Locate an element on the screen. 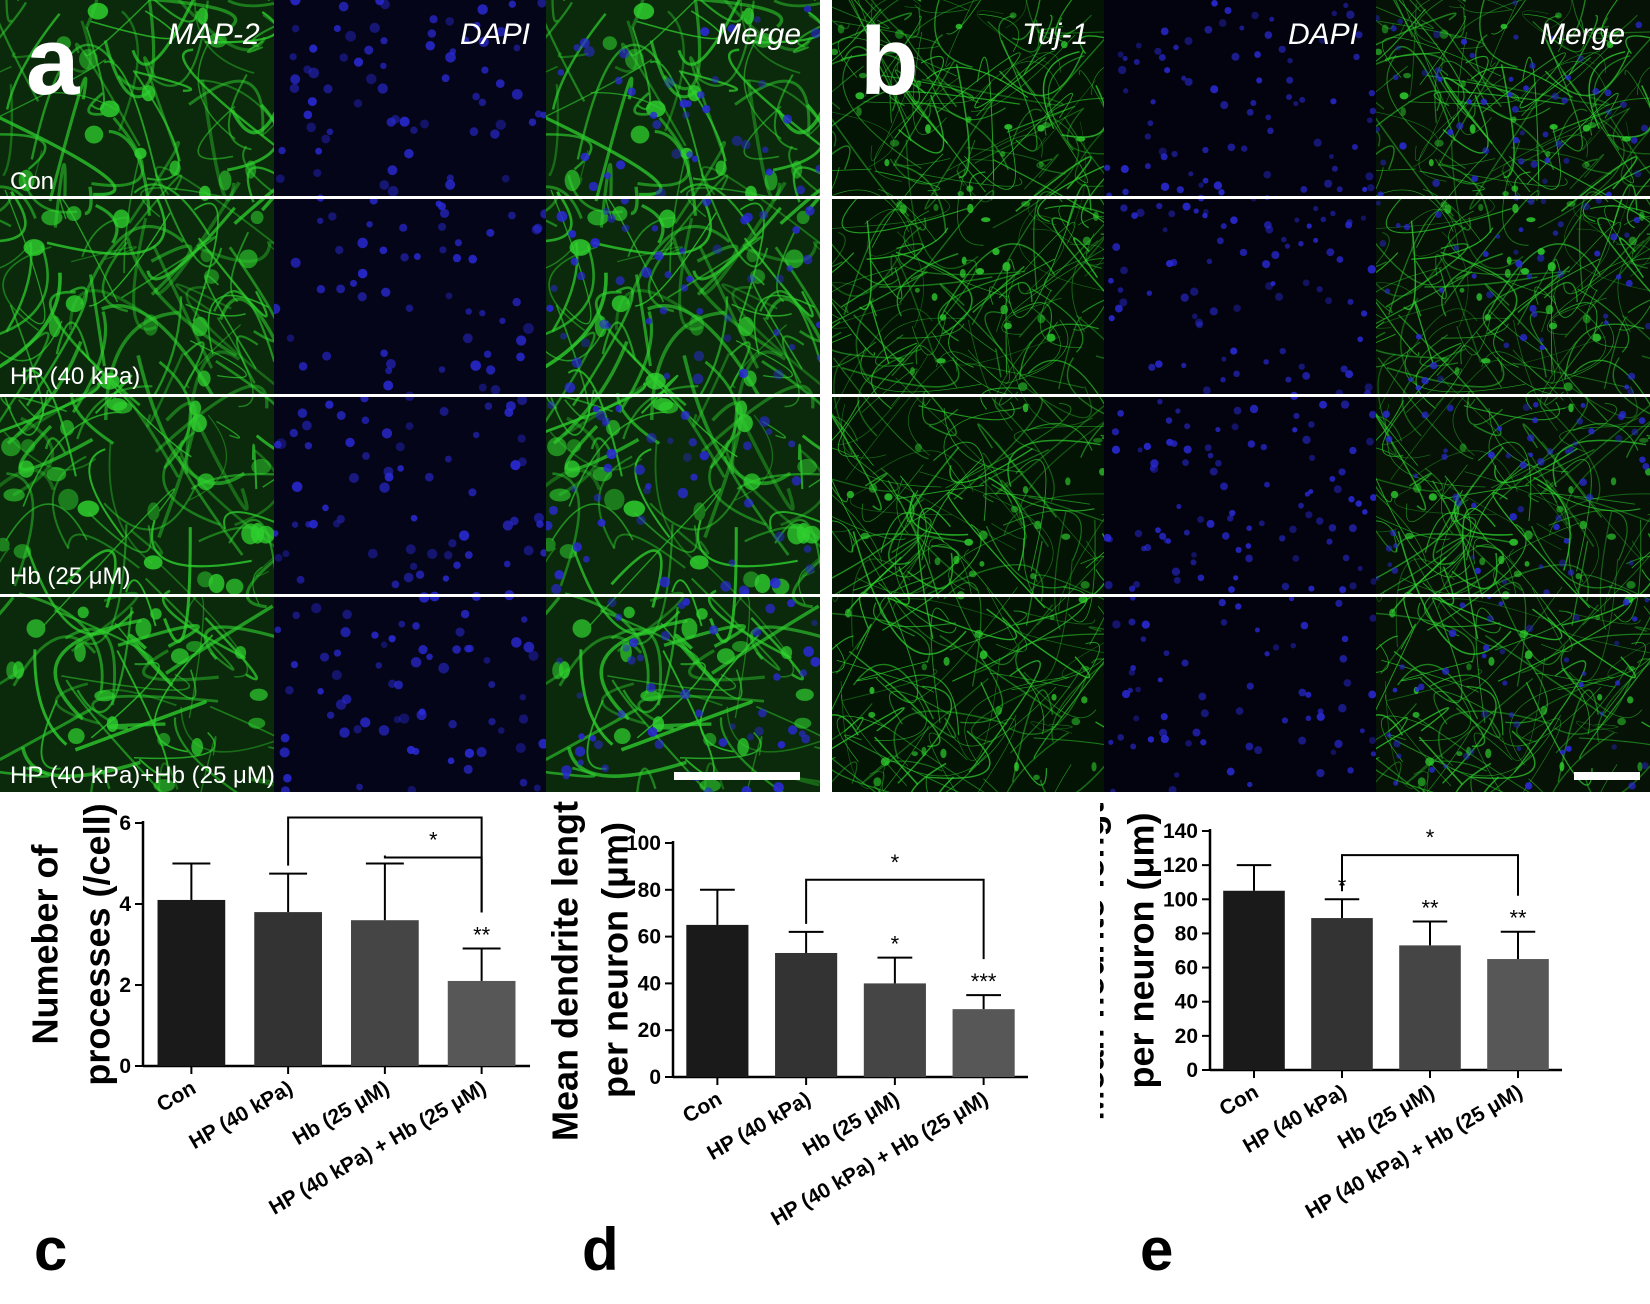  panel-letter-a: a is located at coordinates (53, 61).